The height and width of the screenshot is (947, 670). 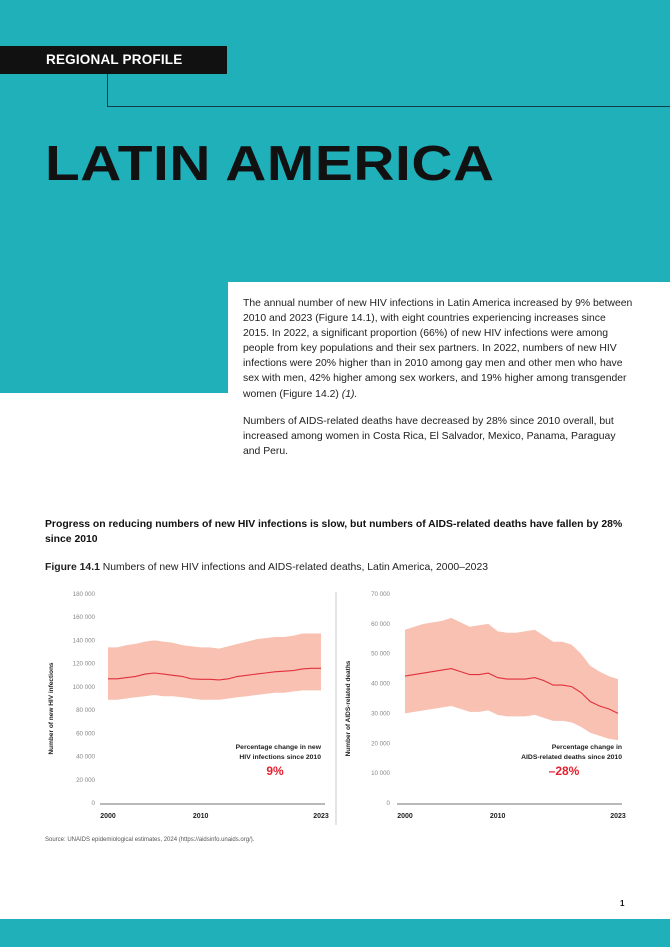 I want to click on y-tick-label: 10 000, so click(x=380, y=773).